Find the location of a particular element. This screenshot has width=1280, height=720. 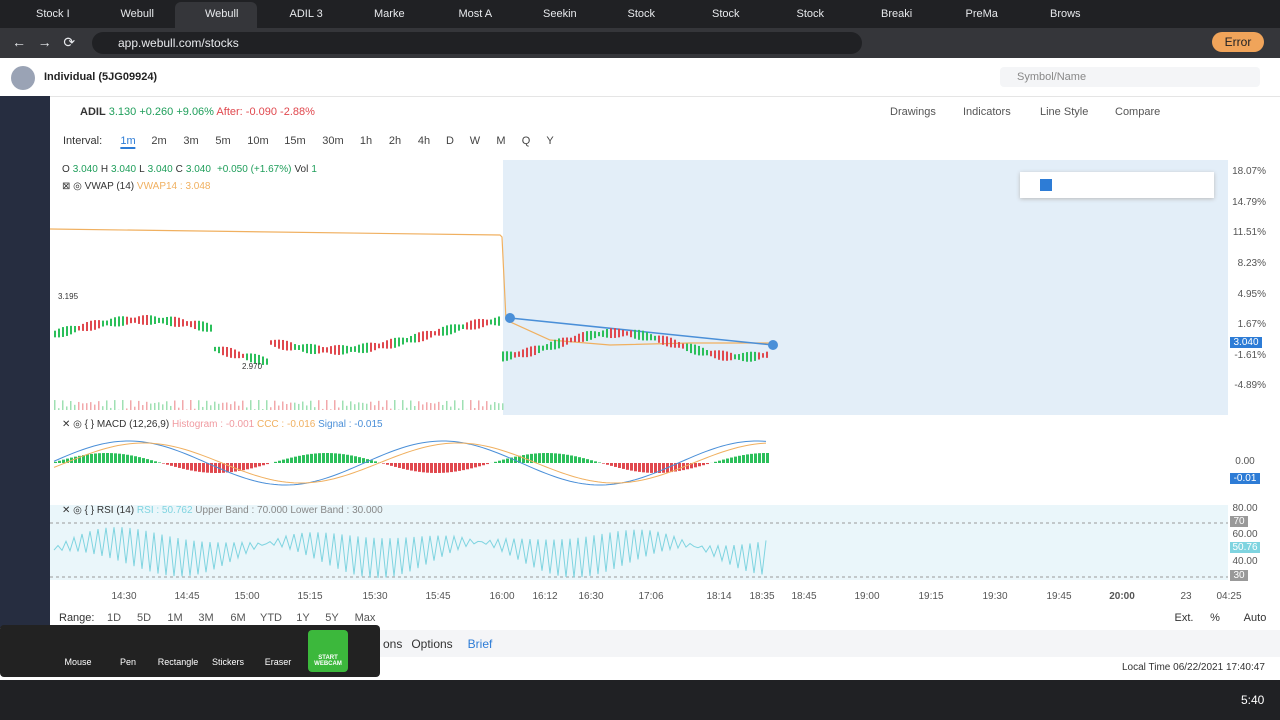

toolbar-item: Line Style is located at coordinates (1064, 112).